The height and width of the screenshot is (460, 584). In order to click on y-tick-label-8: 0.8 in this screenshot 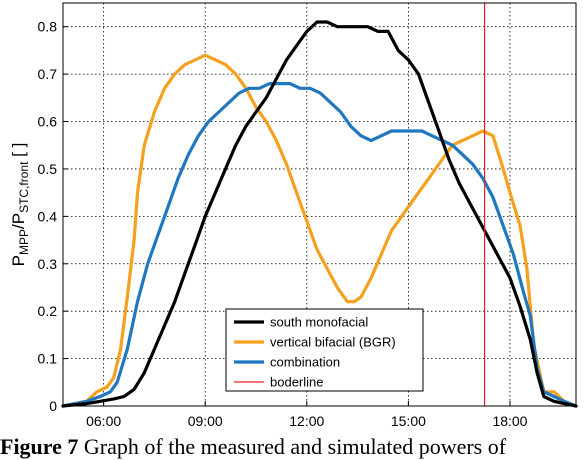, I will do `click(48, 27)`.